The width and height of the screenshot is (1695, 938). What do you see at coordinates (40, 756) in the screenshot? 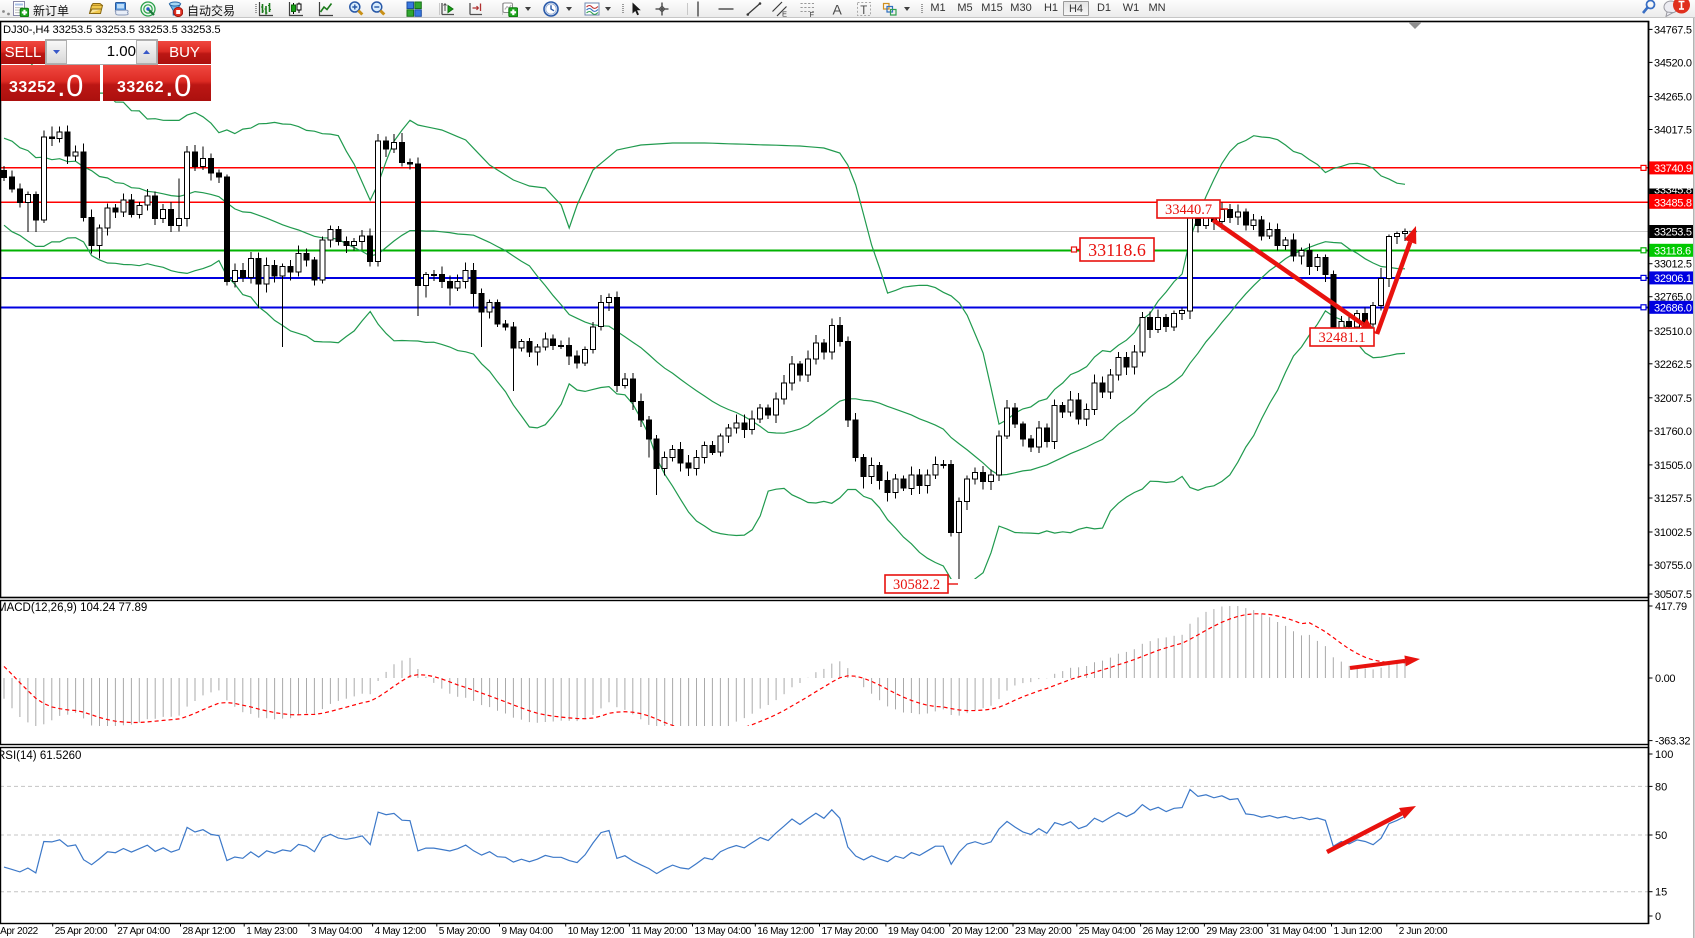
I see `svg-text: RSI(14) 61.5260` at bounding box center [40, 756].